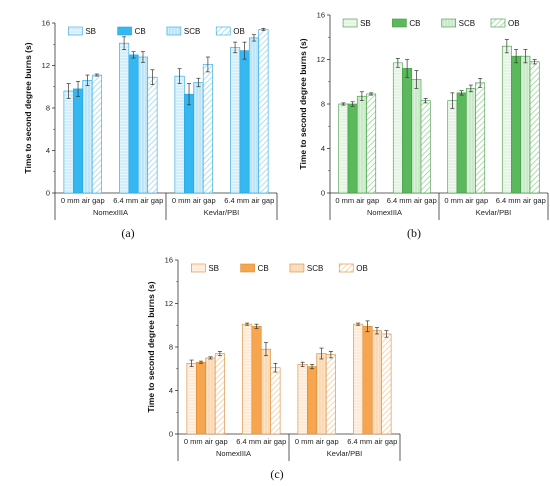 The image size is (550, 486). I want to click on y-tick-label: 4, so click(323, 148).